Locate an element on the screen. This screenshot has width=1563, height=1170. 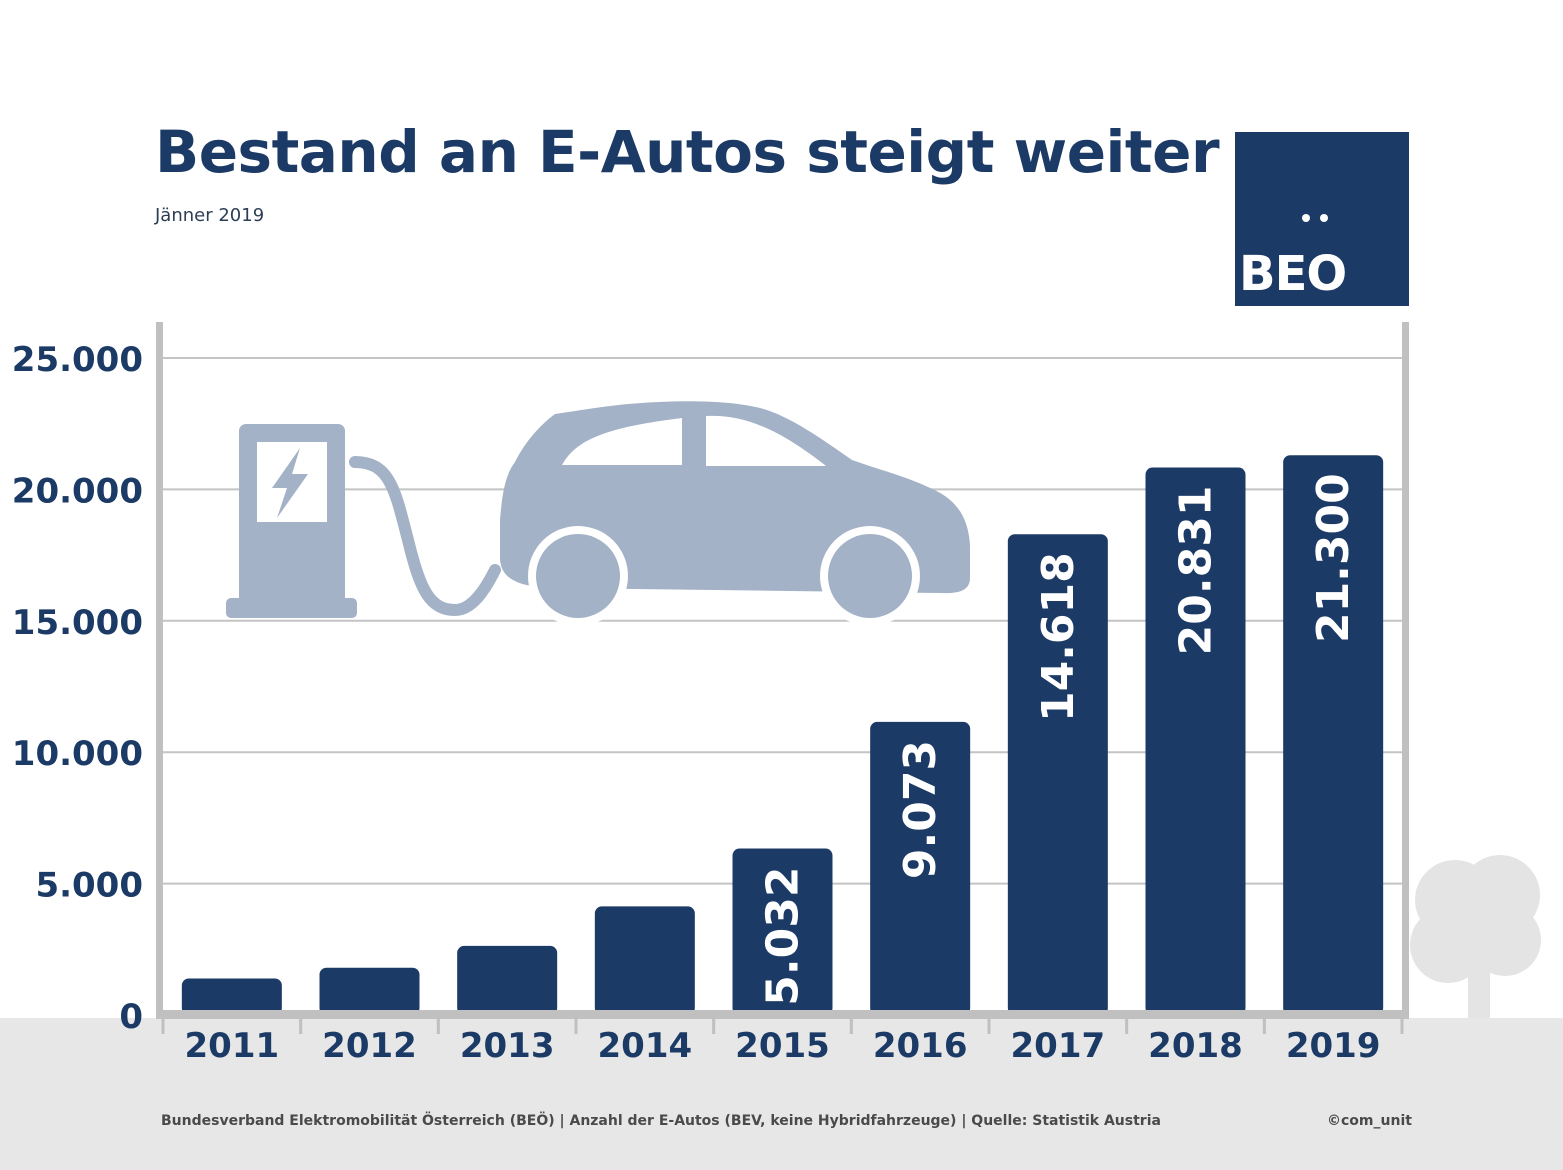
x-tick-label: 2011 is located at coordinates (232, 1046).